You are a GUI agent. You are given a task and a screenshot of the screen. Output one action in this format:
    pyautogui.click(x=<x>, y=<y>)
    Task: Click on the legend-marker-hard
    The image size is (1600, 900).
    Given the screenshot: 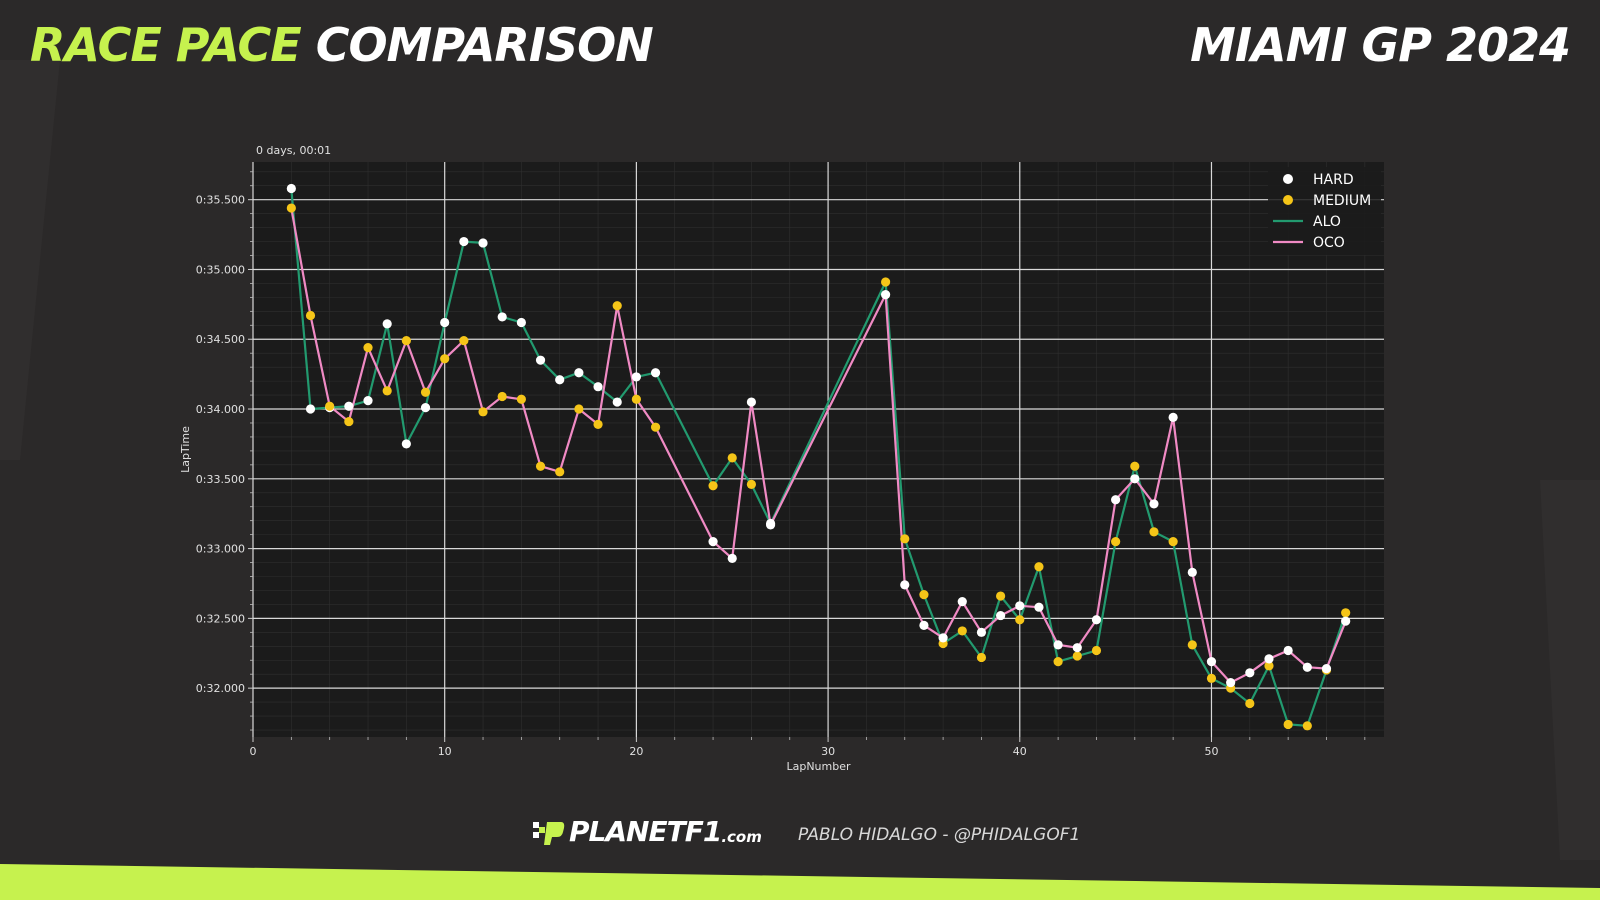 What is the action you would take?
    pyautogui.click(x=1288, y=179)
    